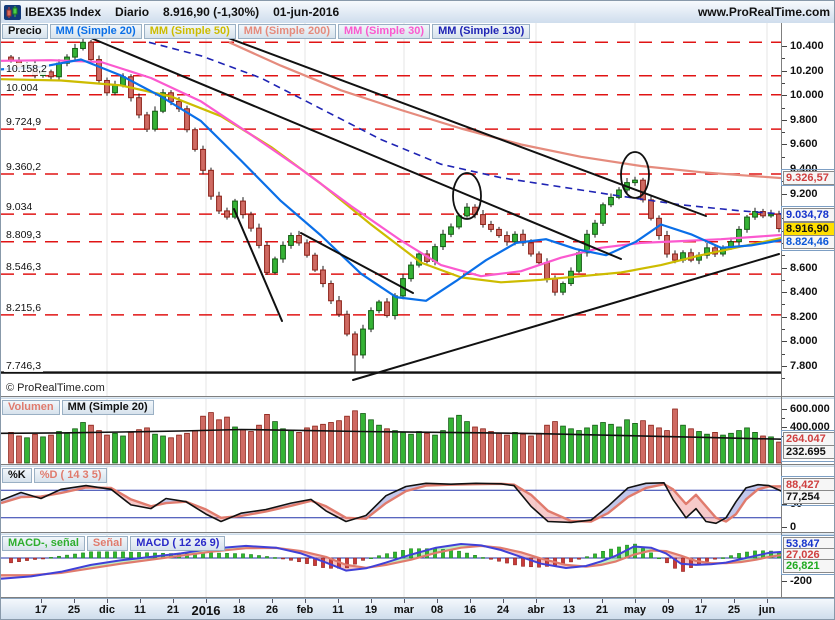 The image size is (835, 620). I want to click on stoch-legend-chip-0: %K, so click(17, 475).